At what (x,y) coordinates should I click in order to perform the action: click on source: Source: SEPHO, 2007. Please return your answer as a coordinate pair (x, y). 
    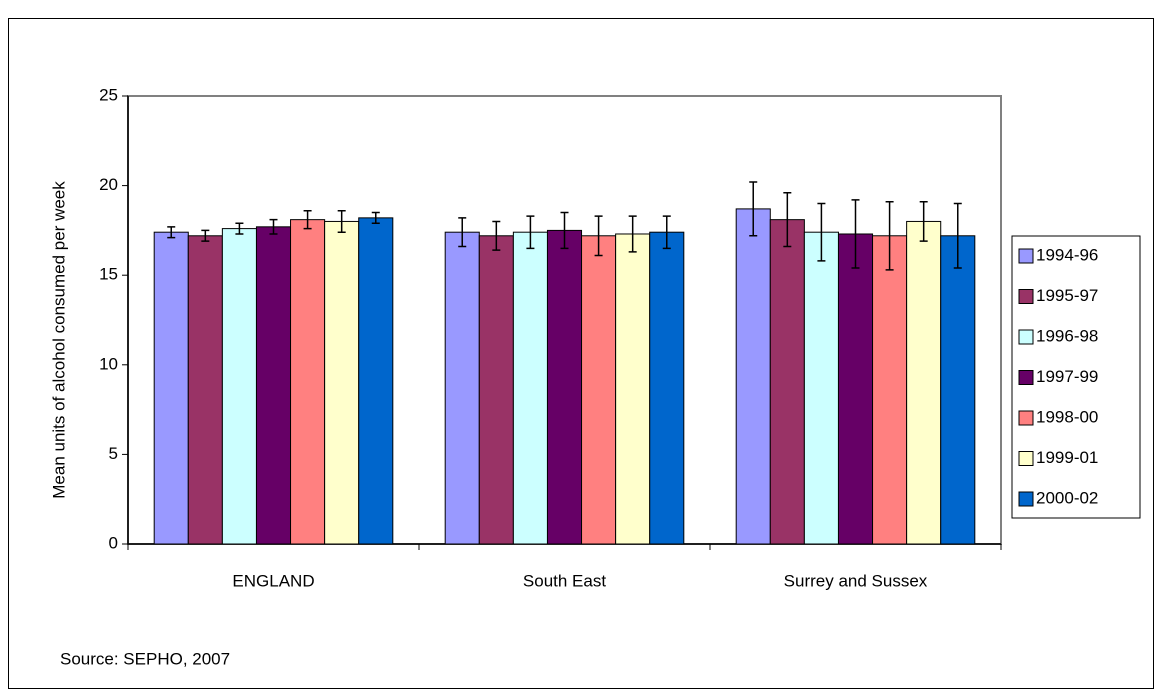
    Looking at the image, I should click on (145, 658).